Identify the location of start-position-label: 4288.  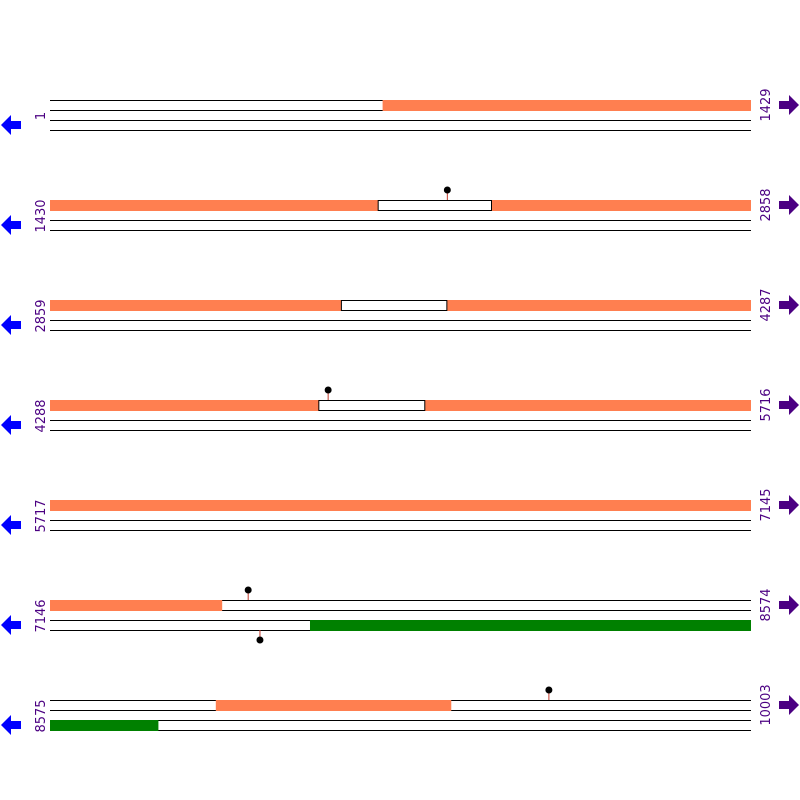
(41, 415).